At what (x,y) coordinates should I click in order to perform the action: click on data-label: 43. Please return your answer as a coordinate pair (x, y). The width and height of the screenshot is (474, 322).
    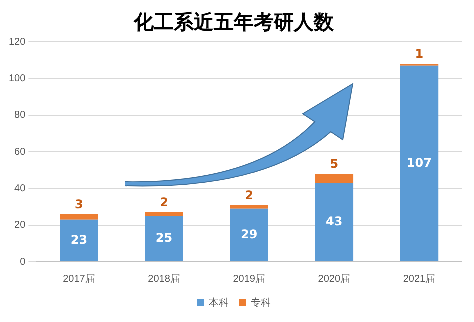
    Looking at the image, I should click on (334, 221).